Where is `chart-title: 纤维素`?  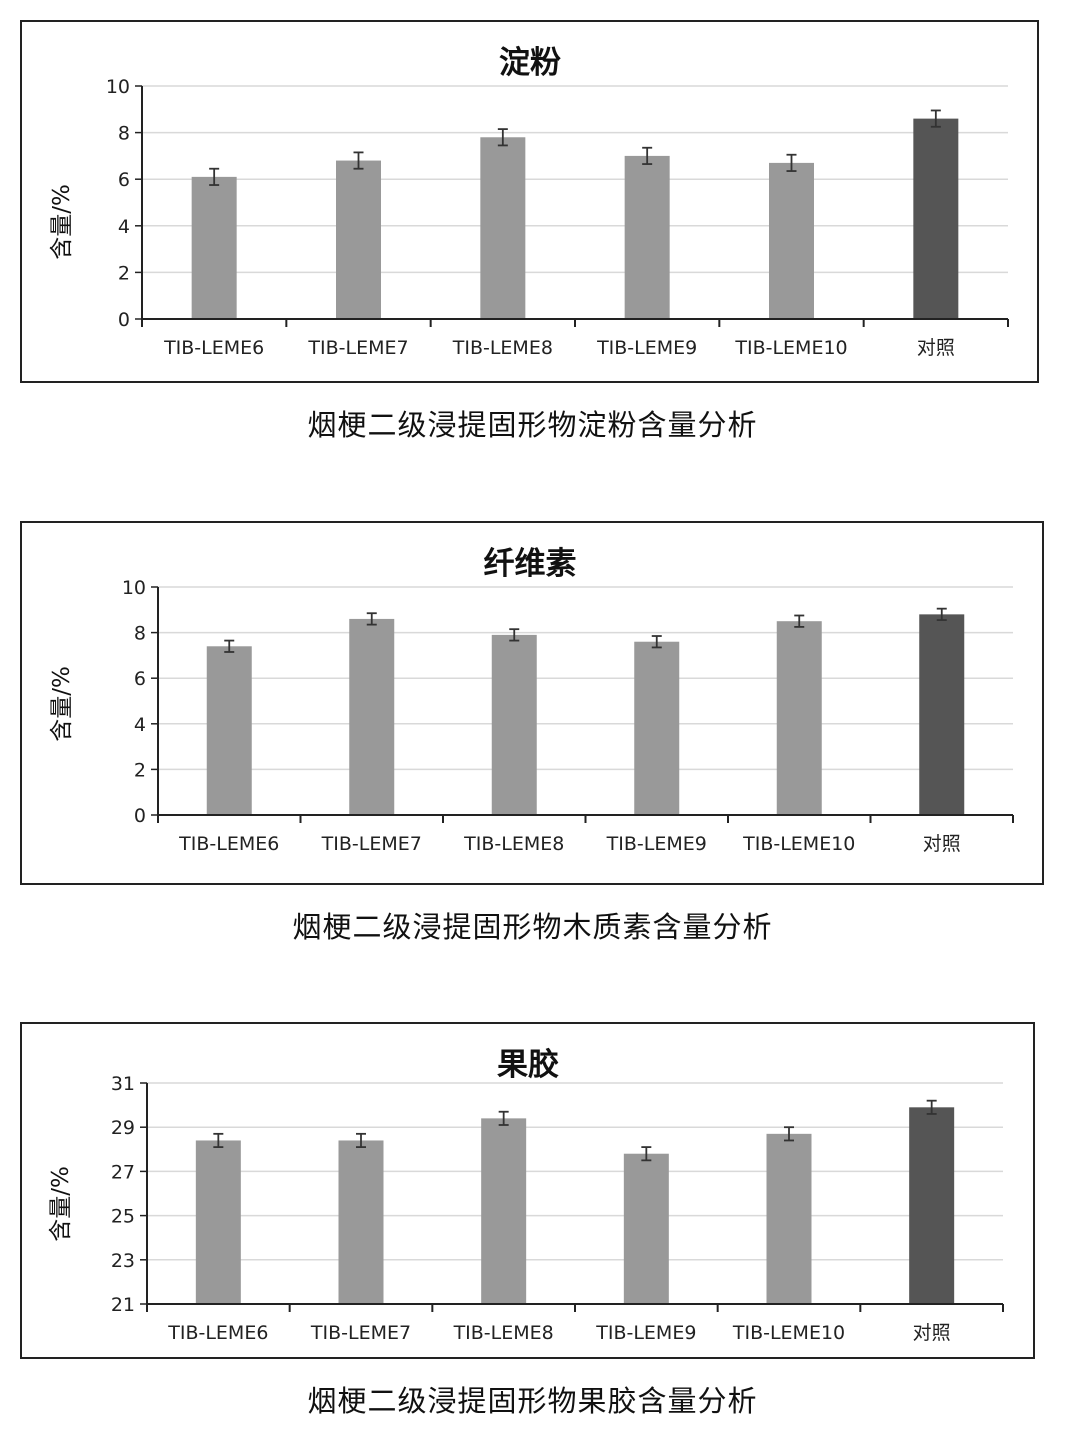 chart-title: 纤维素 is located at coordinates (530, 564).